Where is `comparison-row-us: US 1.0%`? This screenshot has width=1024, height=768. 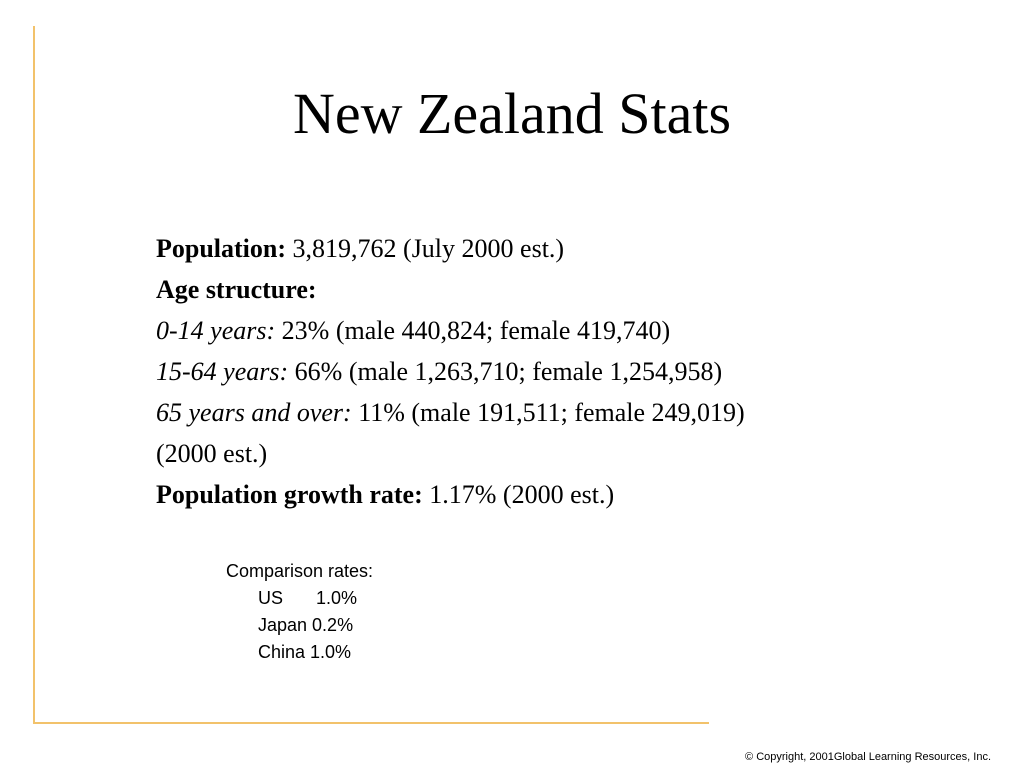
comparison-row-us: US 1.0% is located at coordinates (299, 598).